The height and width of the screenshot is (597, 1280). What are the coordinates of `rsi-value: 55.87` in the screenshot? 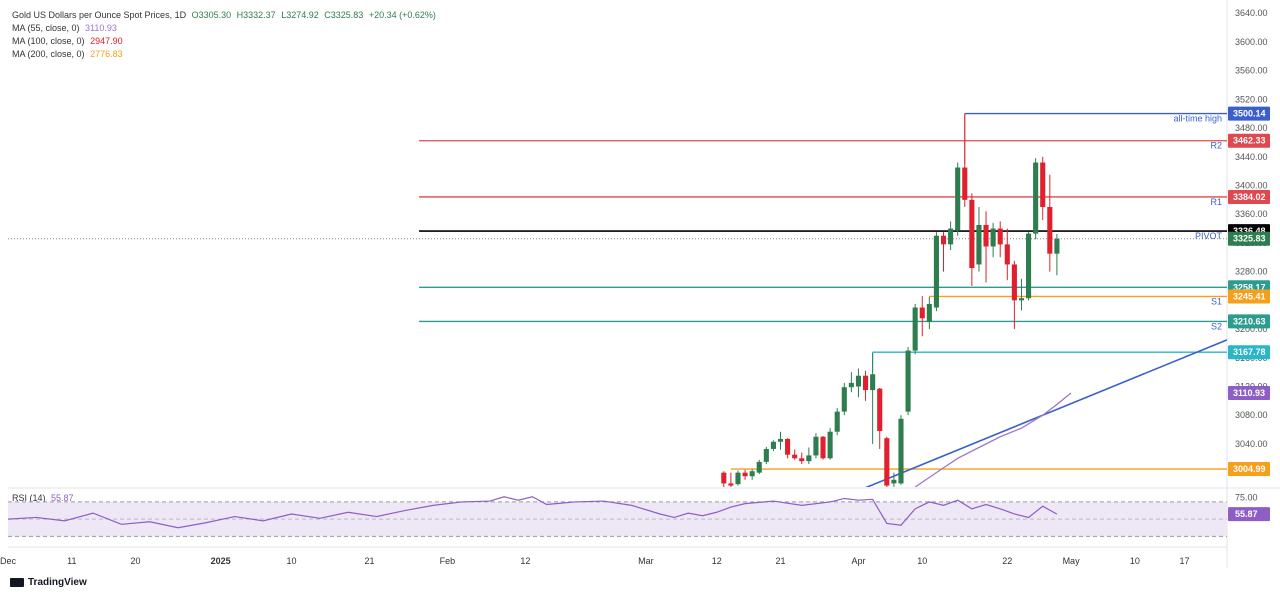 It's located at (62, 498).